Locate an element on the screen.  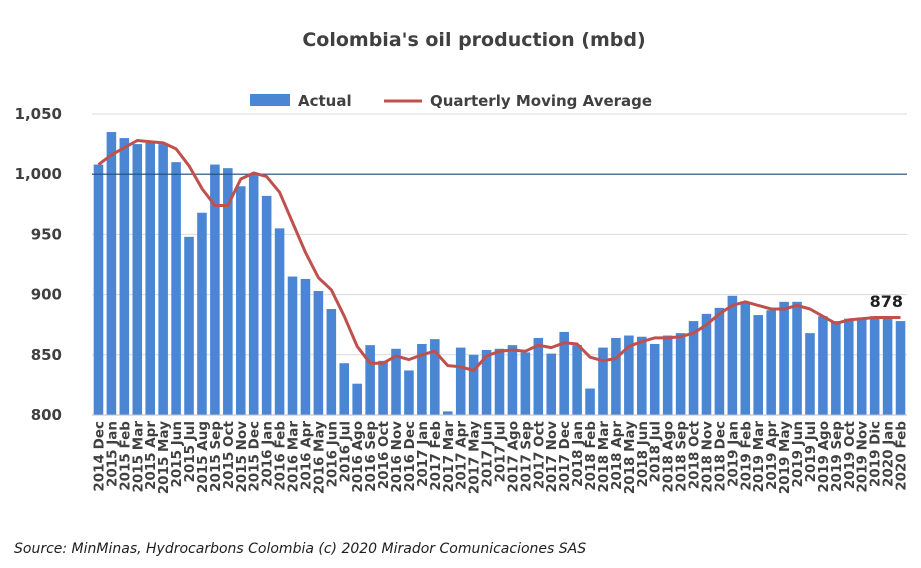
x-tick-label: 2018 Jul is located at coordinates (656, 452).